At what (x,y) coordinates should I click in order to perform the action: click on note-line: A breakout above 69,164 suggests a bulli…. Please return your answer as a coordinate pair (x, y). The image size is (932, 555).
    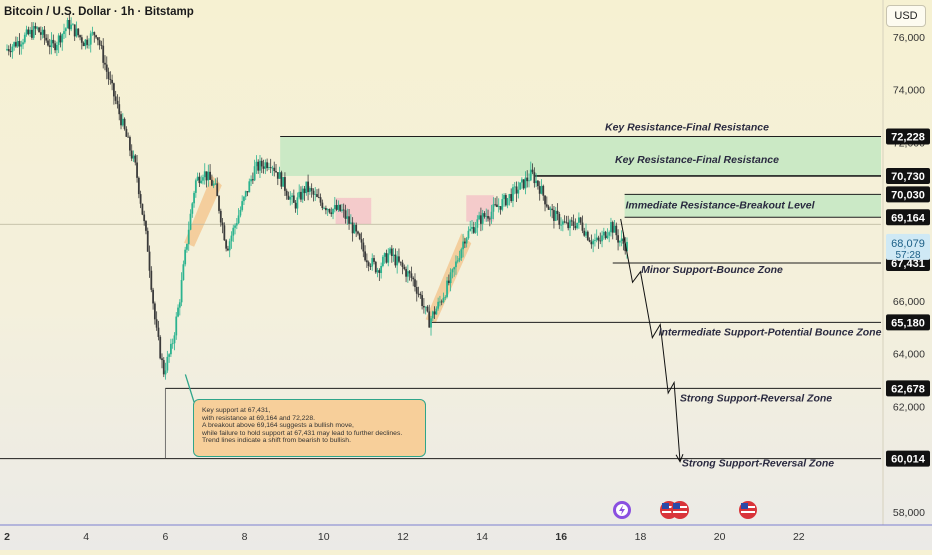
    Looking at the image, I should click on (278, 426).